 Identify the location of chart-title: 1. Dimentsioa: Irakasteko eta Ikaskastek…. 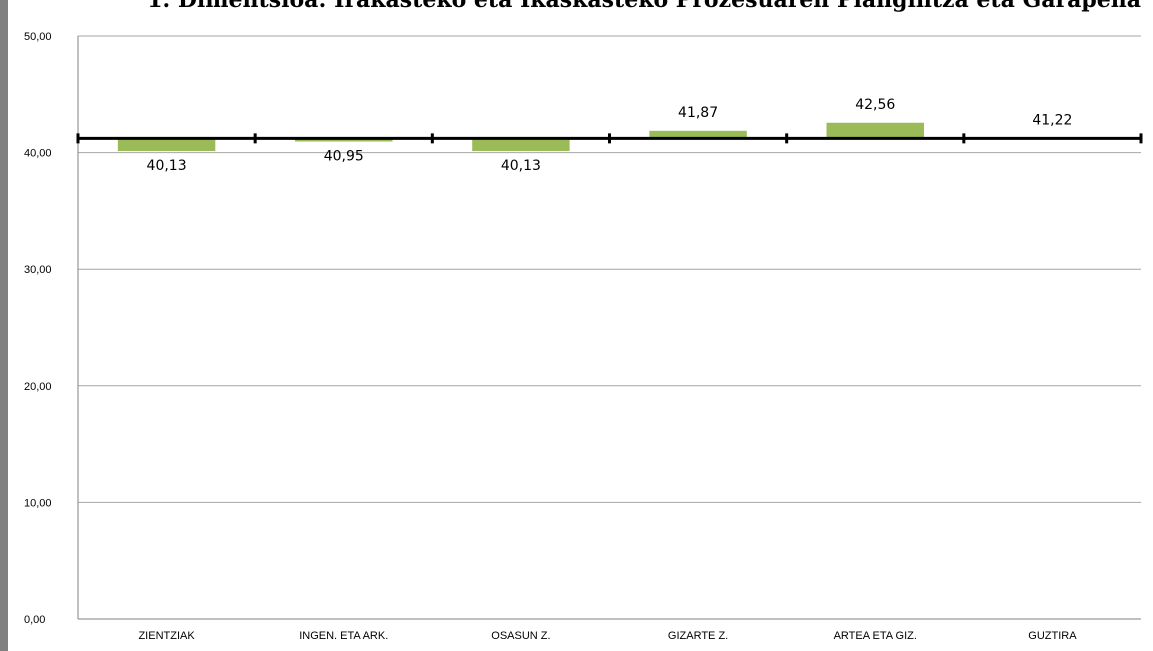
(644, 6).